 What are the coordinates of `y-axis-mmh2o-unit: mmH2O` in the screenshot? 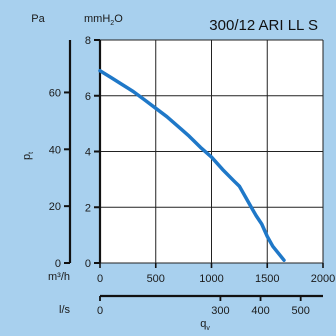 It's located at (103, 20).